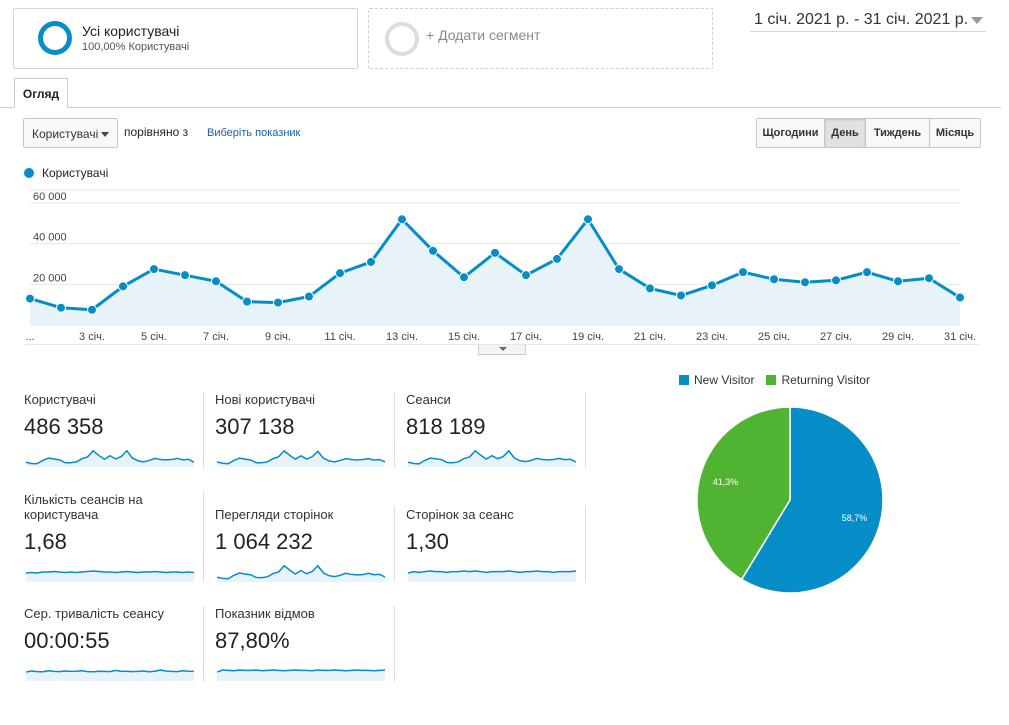 The height and width of the screenshot is (725, 1009). I want to click on pie-slice-label: 58,7%, so click(855, 518).